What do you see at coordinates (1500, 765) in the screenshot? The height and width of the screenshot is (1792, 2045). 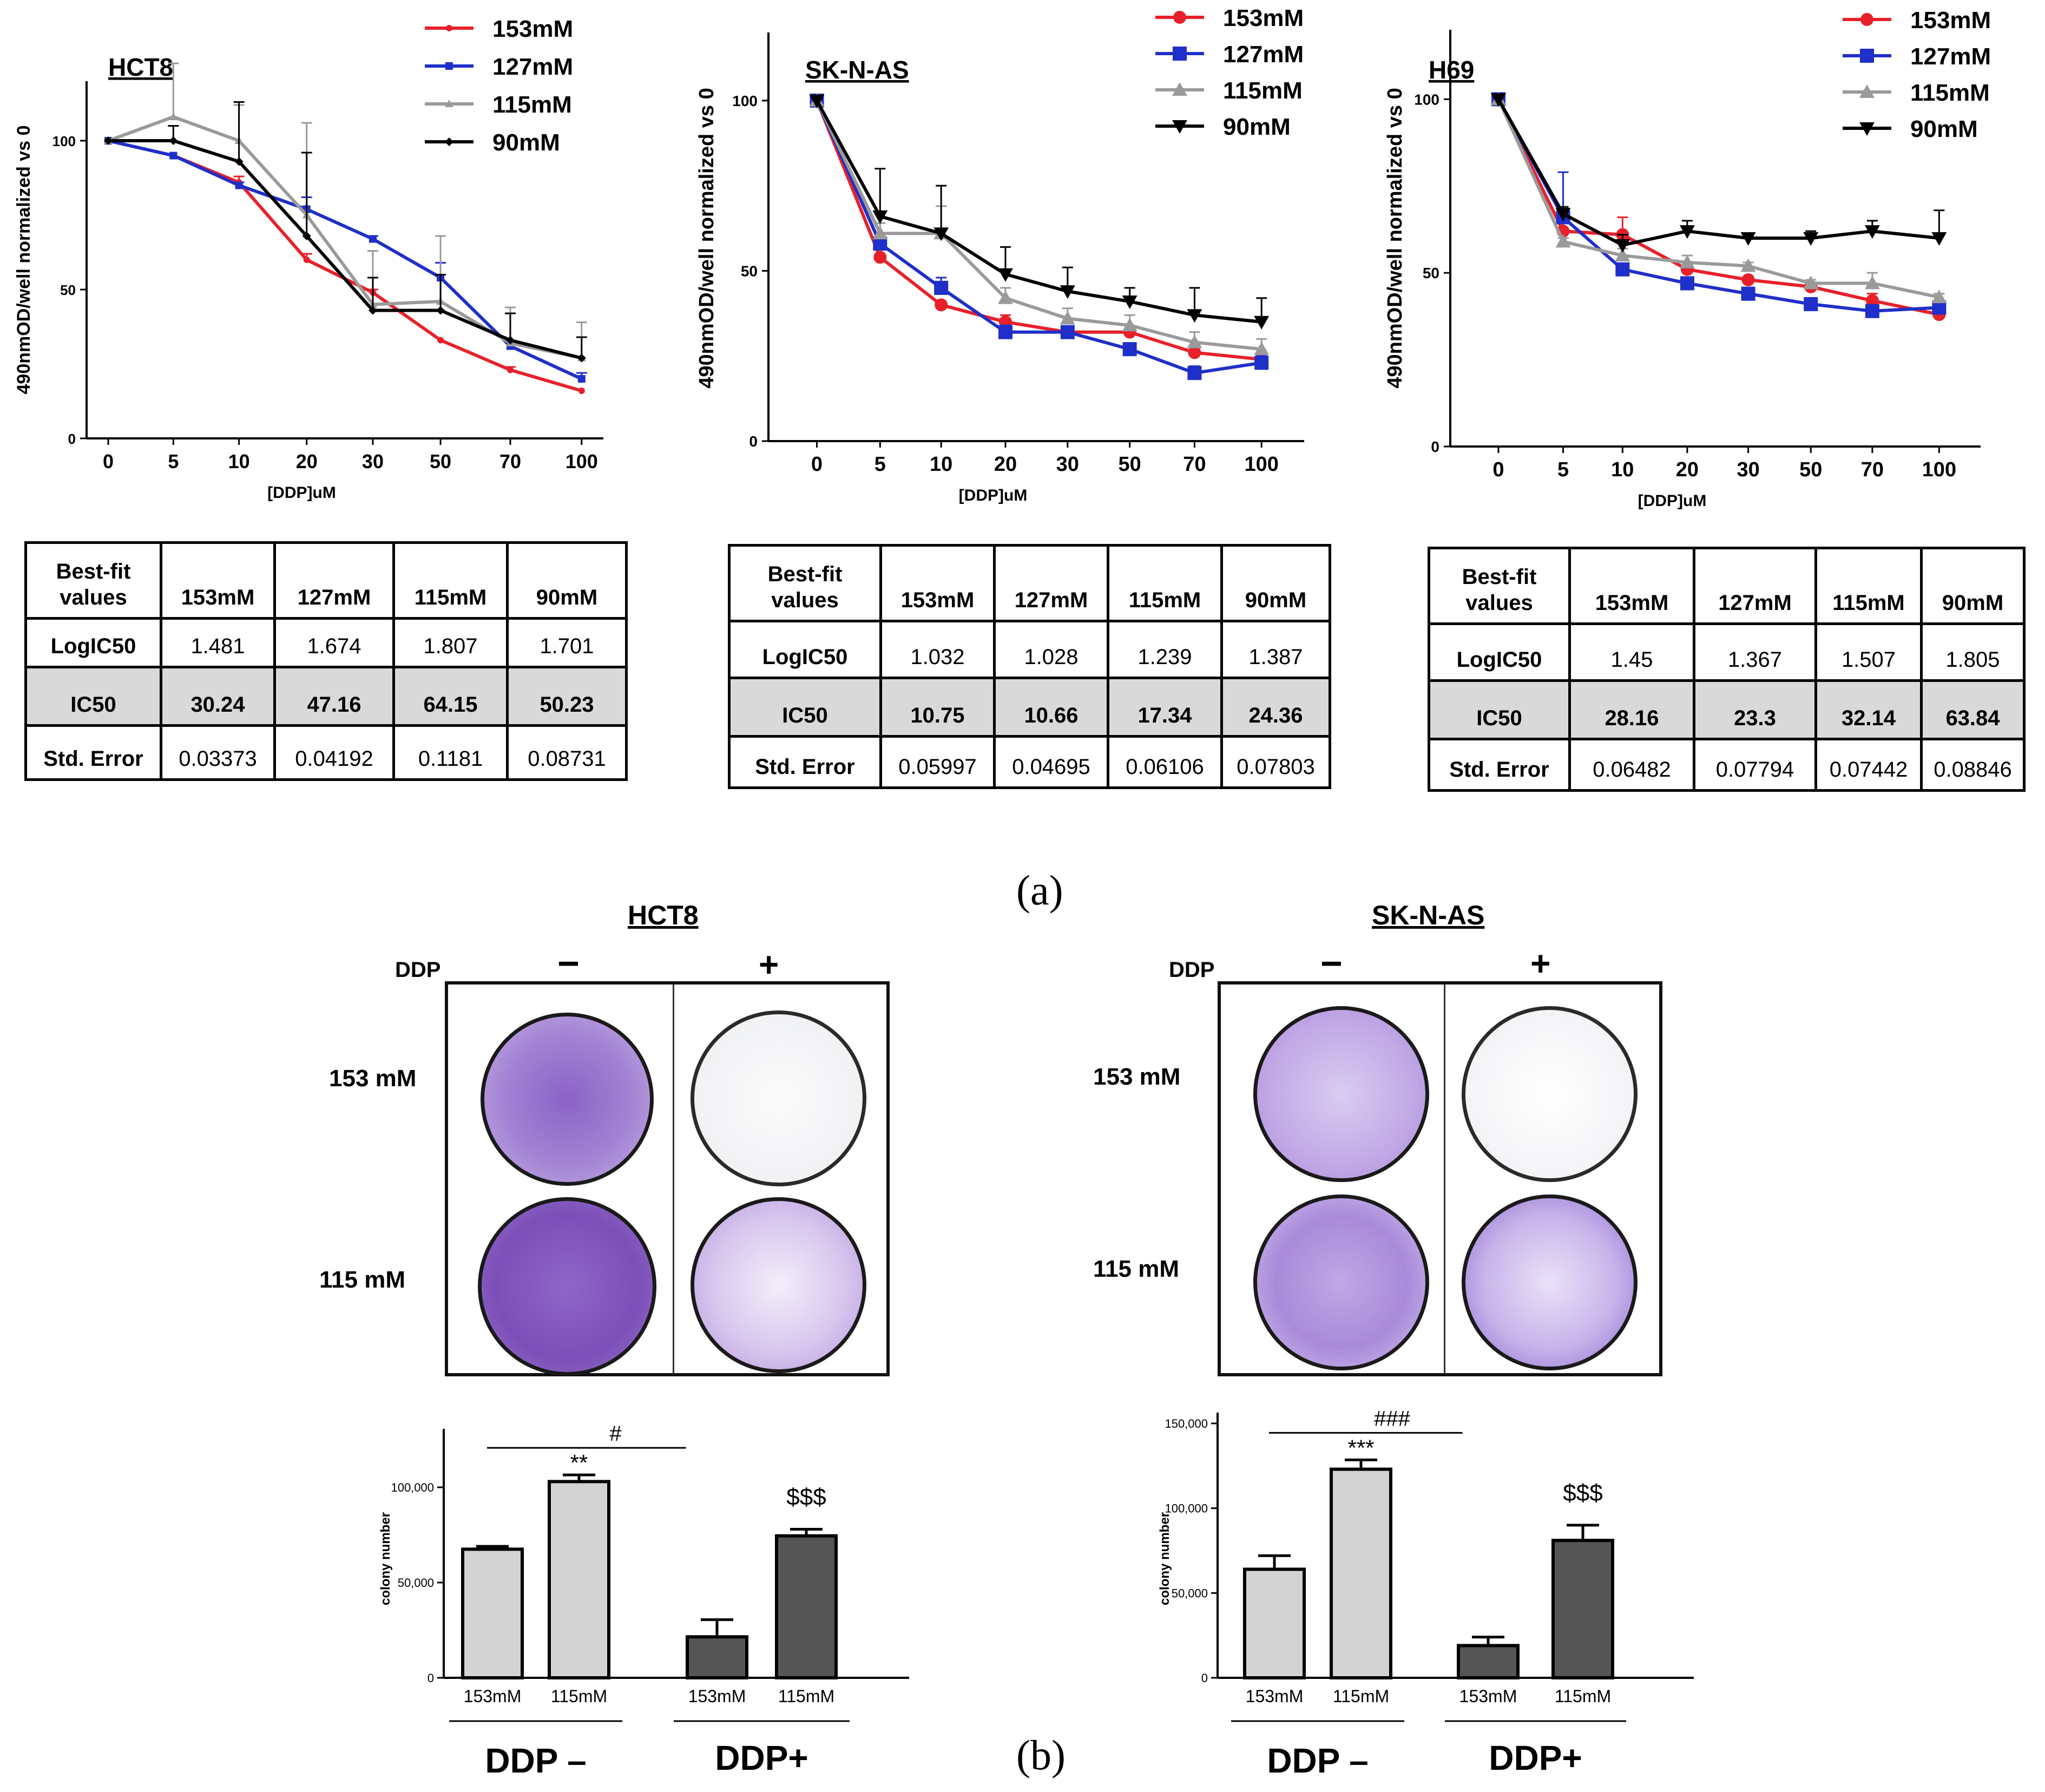 I see `row-label: Std. Error` at bounding box center [1500, 765].